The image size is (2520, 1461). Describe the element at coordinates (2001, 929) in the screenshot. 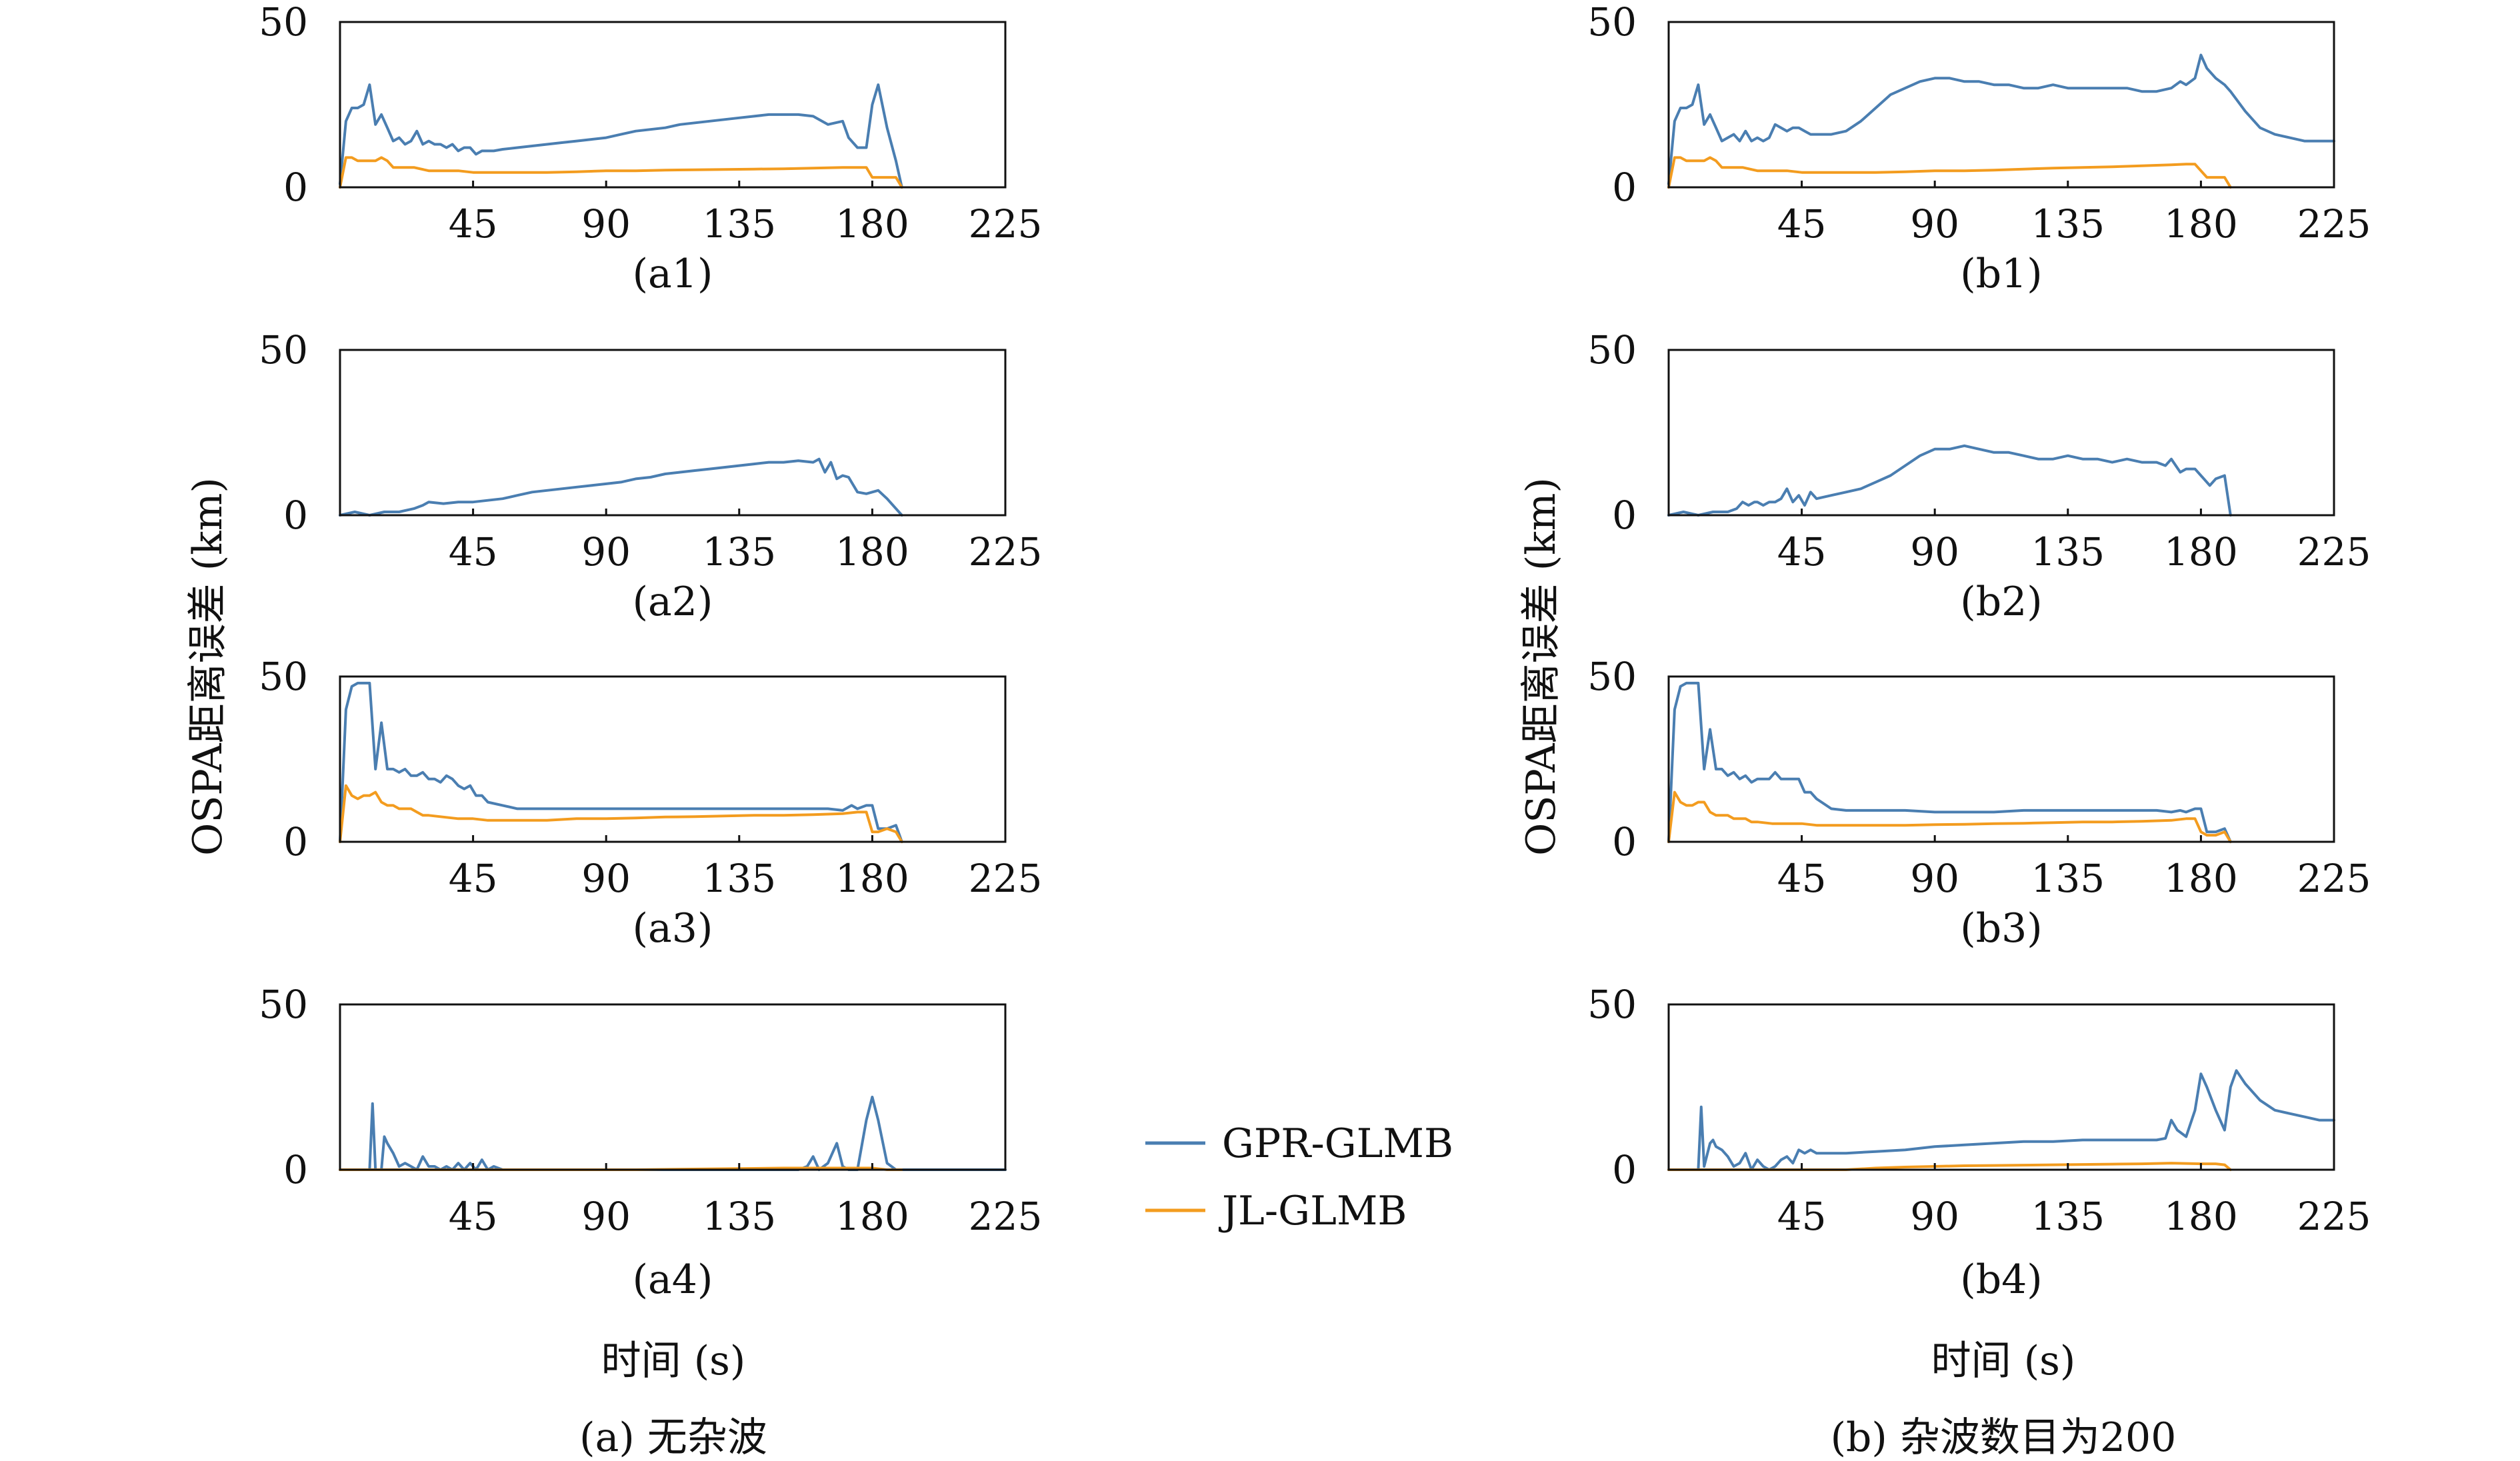

I see `panel-subtitle-b3: (b3)` at that location.